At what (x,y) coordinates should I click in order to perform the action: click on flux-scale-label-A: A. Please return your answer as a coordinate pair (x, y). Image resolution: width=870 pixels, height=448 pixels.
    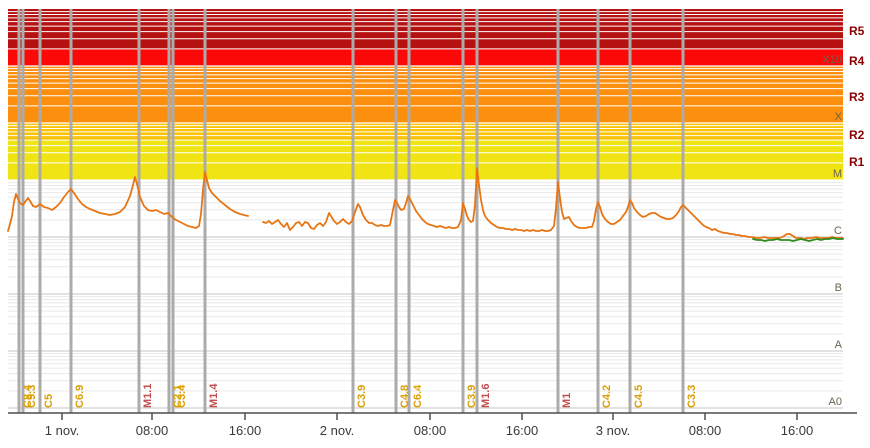
    Looking at the image, I should click on (839, 345).